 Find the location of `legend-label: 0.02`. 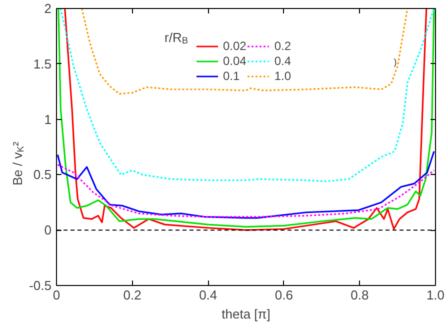

legend-label: 0.02 is located at coordinates (234, 46).